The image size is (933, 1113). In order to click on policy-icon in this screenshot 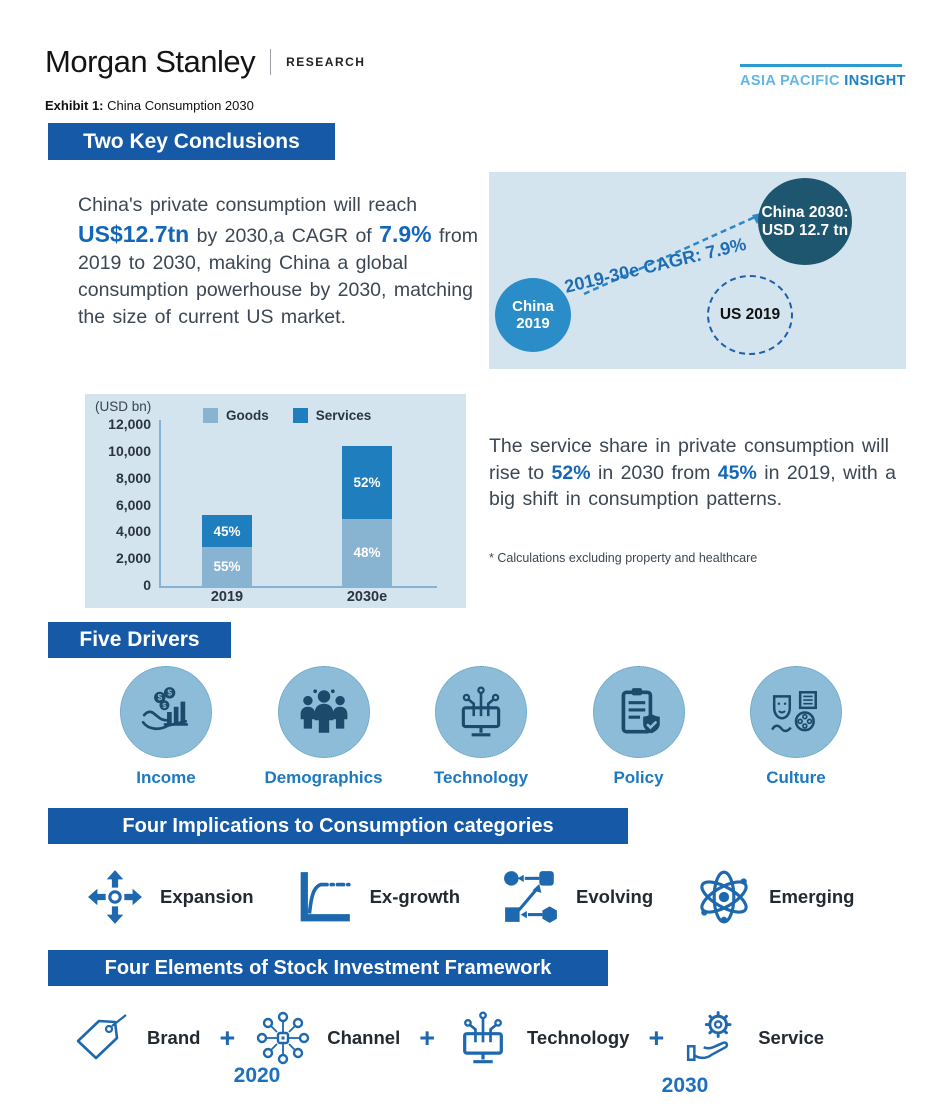, I will do `click(638, 712)`.